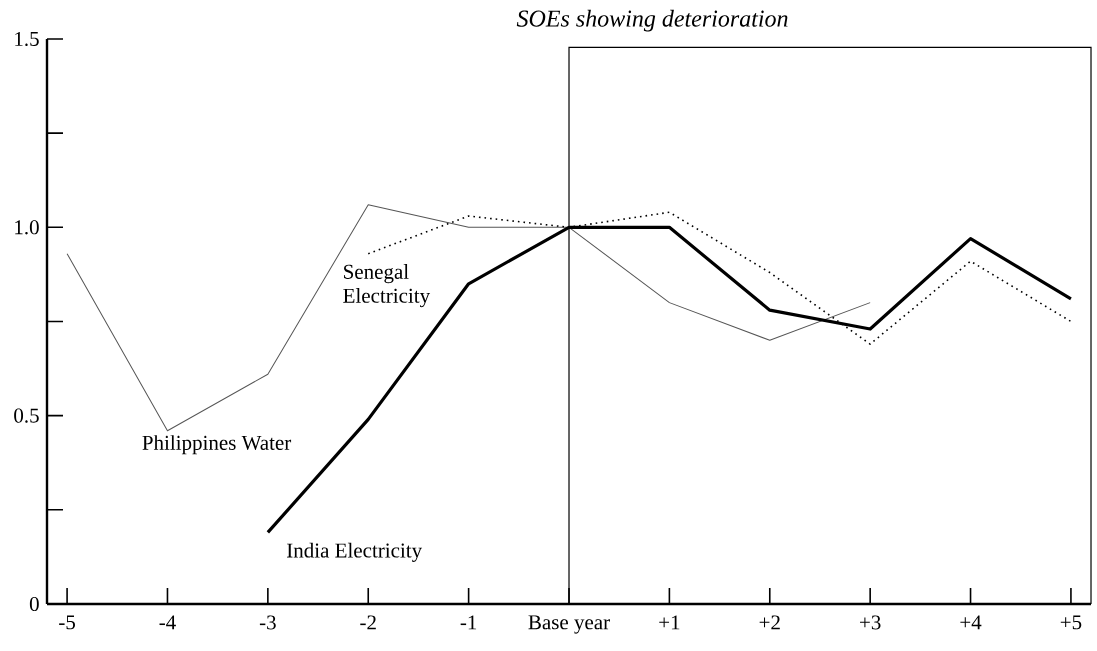  What do you see at coordinates (267, 622) in the screenshot?
I see `x-tick-label: -3` at bounding box center [267, 622].